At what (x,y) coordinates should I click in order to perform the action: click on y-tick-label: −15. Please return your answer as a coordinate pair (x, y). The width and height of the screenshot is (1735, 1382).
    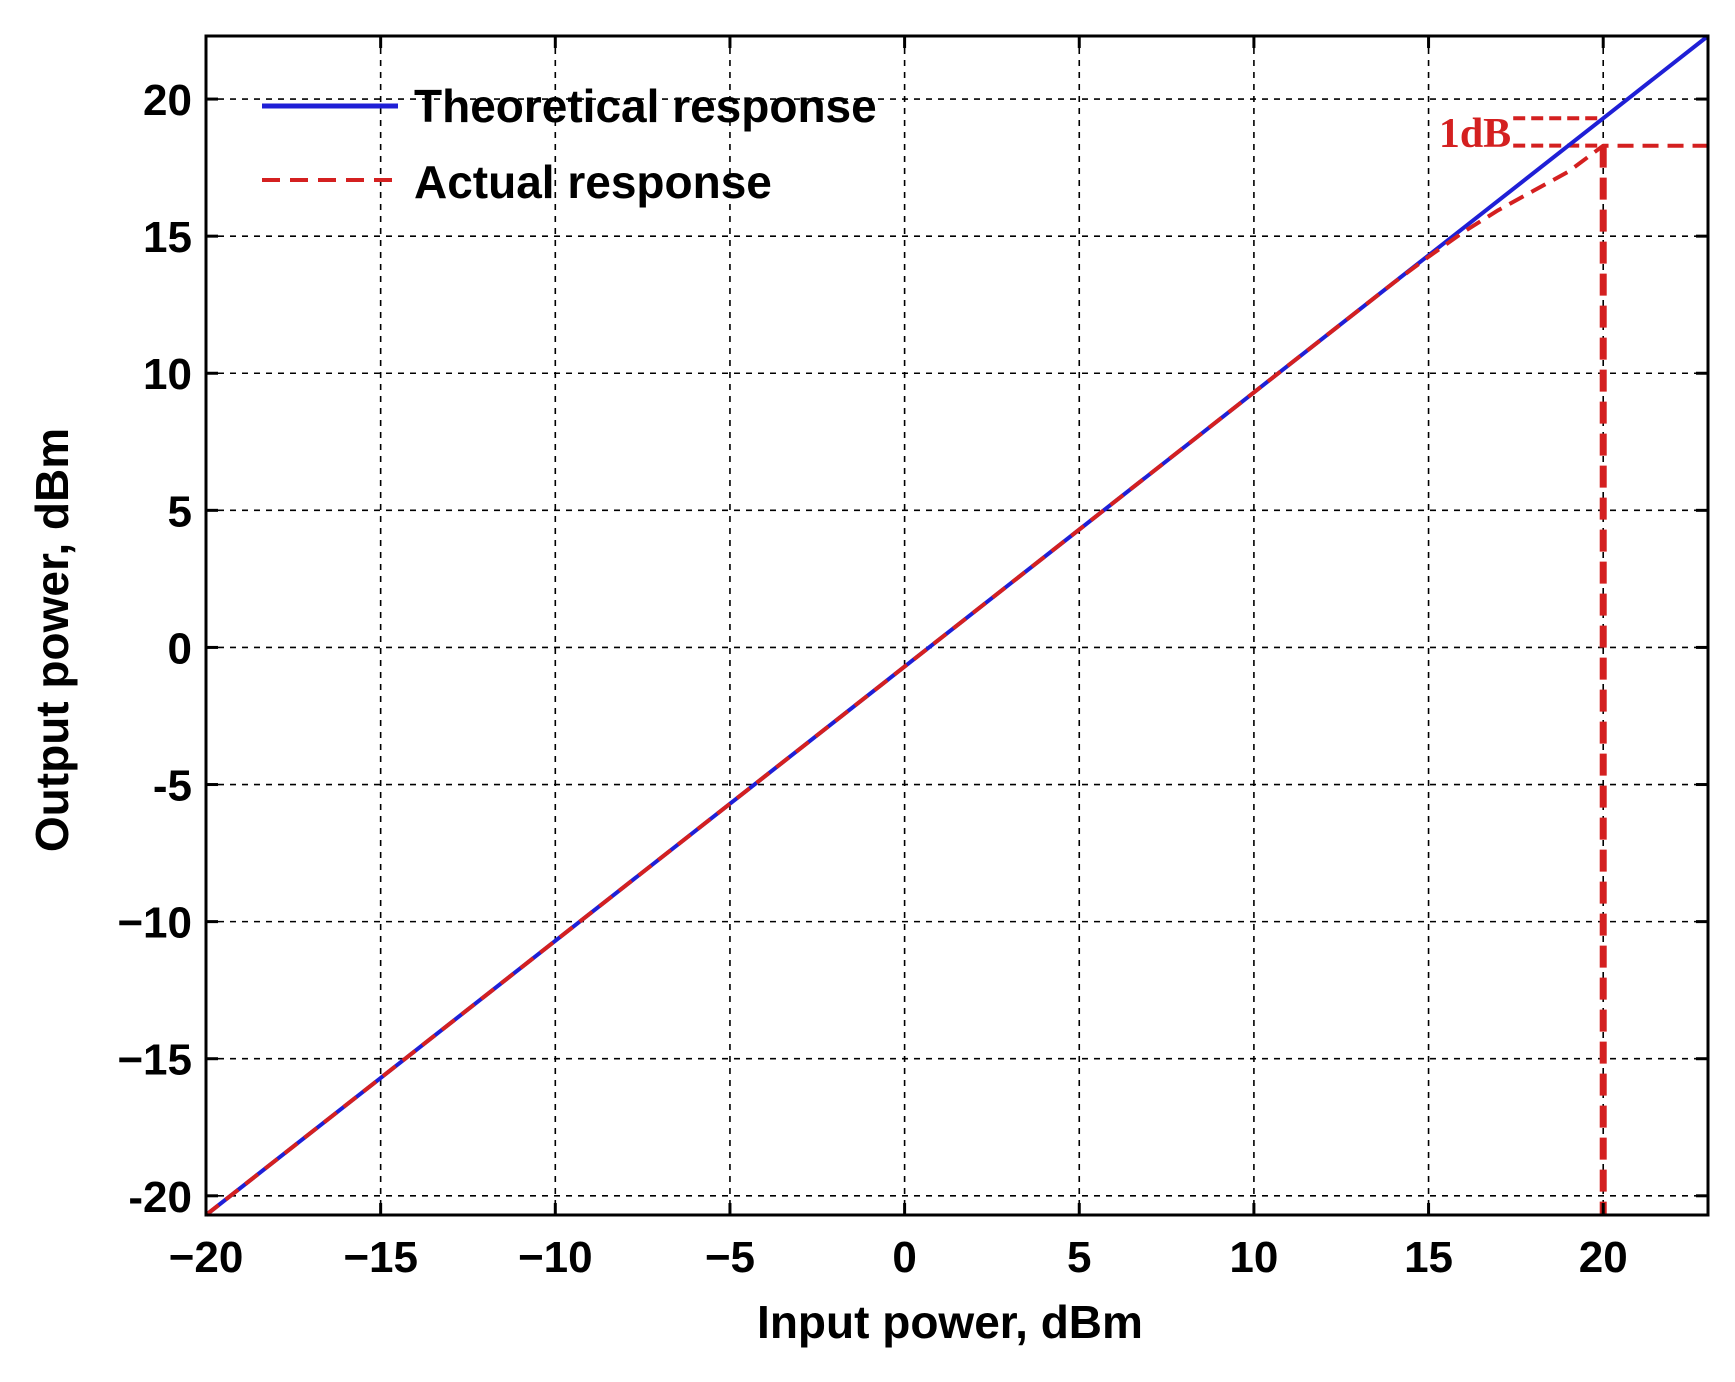
    Looking at the image, I should click on (154, 1060).